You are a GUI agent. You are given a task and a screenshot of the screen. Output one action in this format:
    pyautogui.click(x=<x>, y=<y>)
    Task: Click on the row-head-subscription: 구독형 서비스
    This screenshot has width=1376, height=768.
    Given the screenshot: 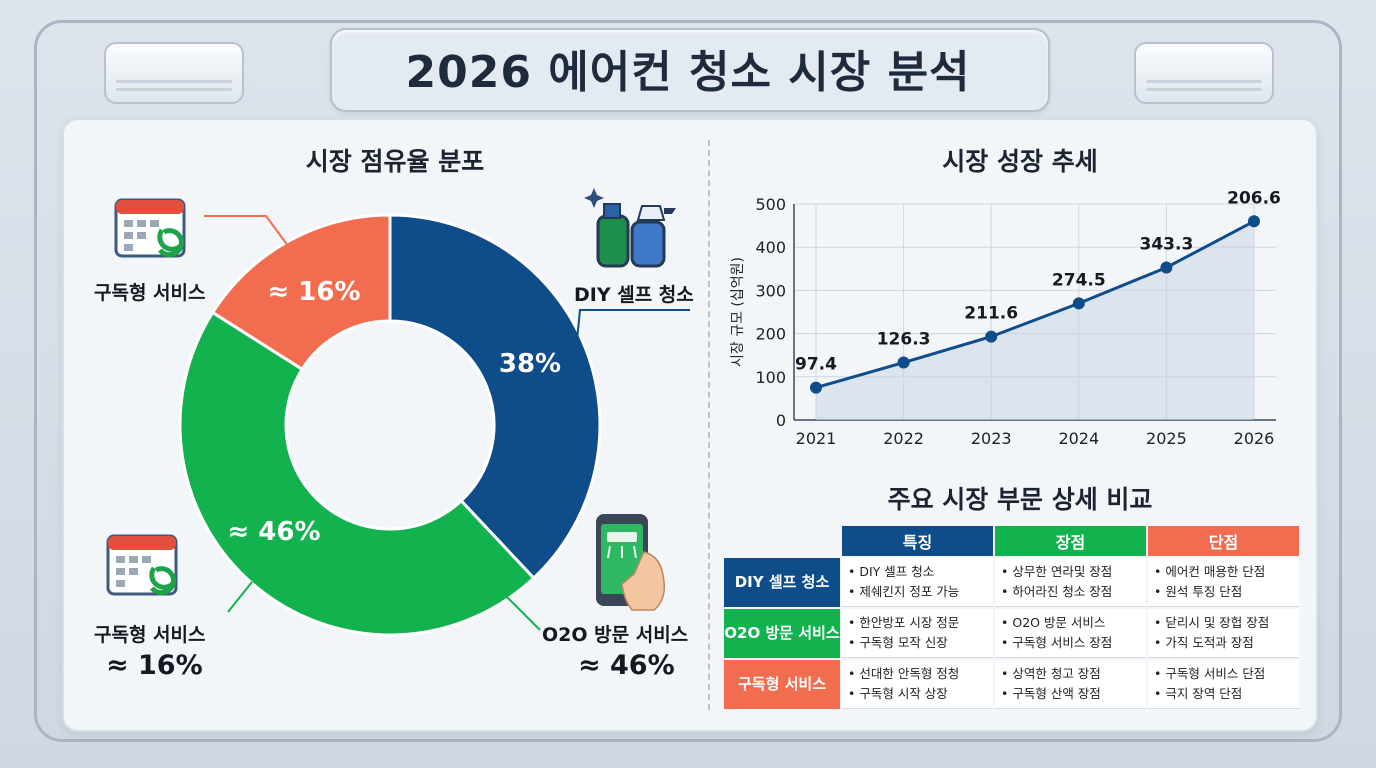 What is the action you would take?
    pyautogui.click(x=782, y=684)
    